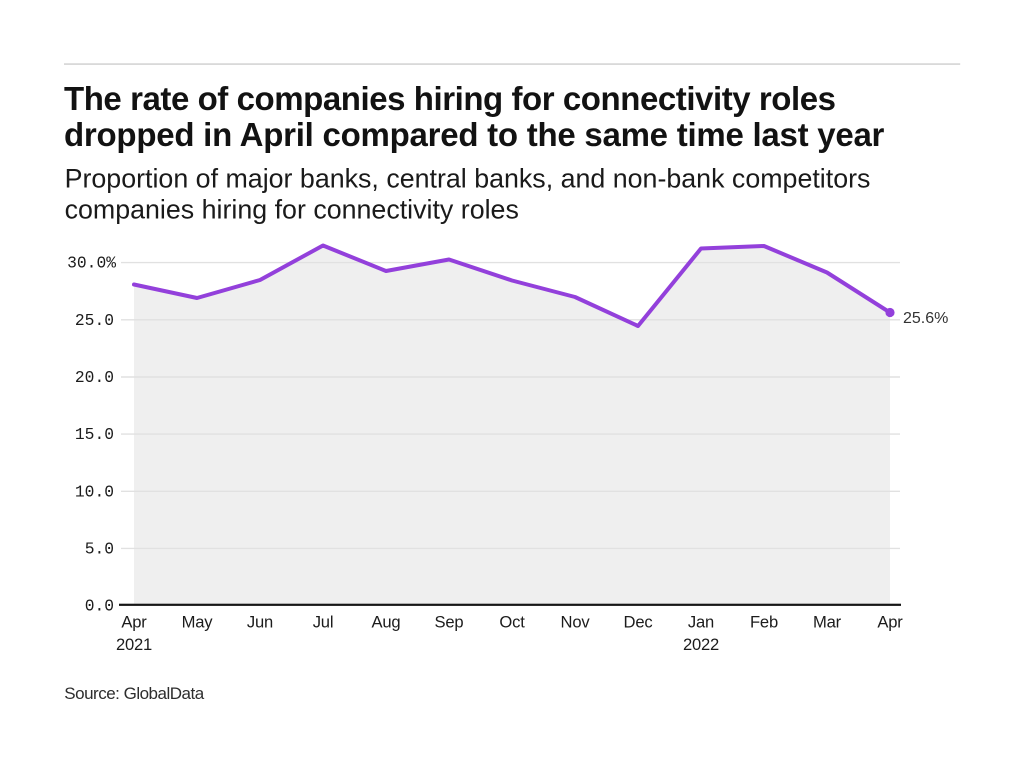  What do you see at coordinates (134, 693) in the screenshot?
I see `svg-text: Source: GlobalData` at bounding box center [134, 693].